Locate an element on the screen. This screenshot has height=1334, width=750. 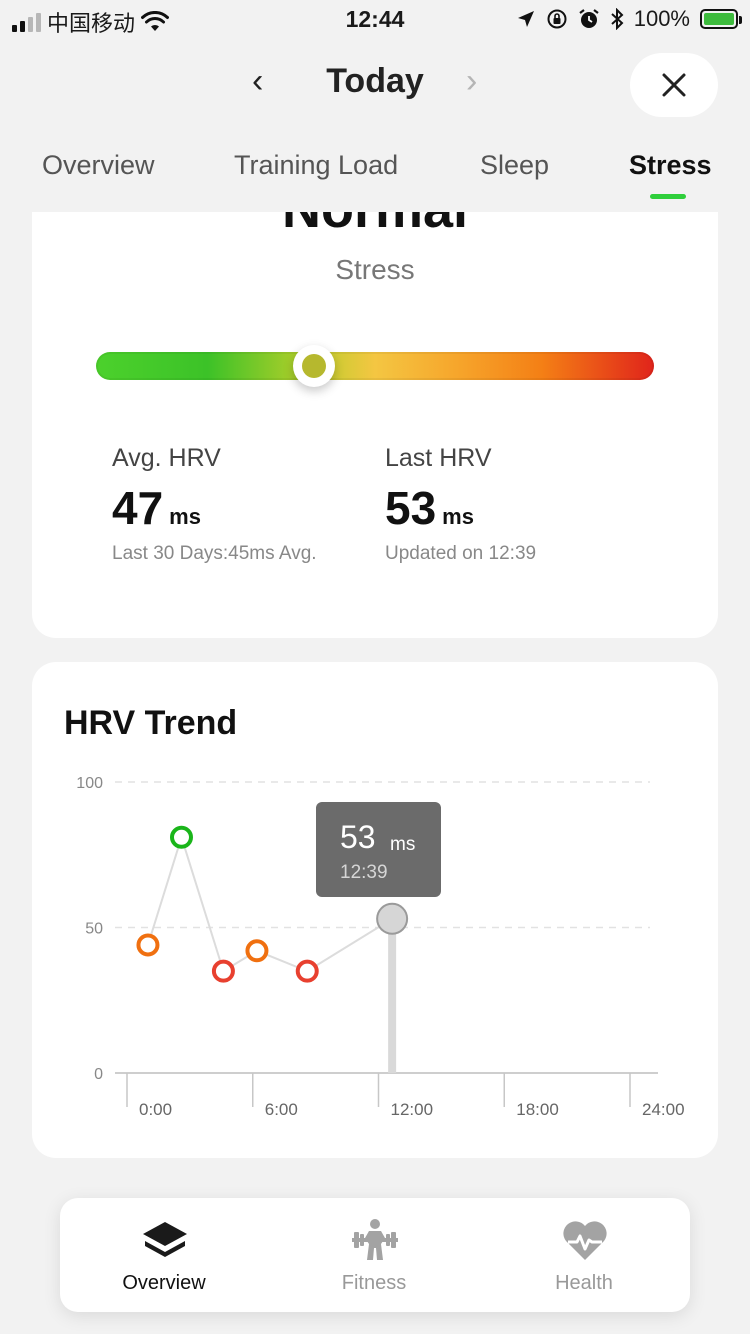
bluetooth-icon is located at coordinates (617, 19).